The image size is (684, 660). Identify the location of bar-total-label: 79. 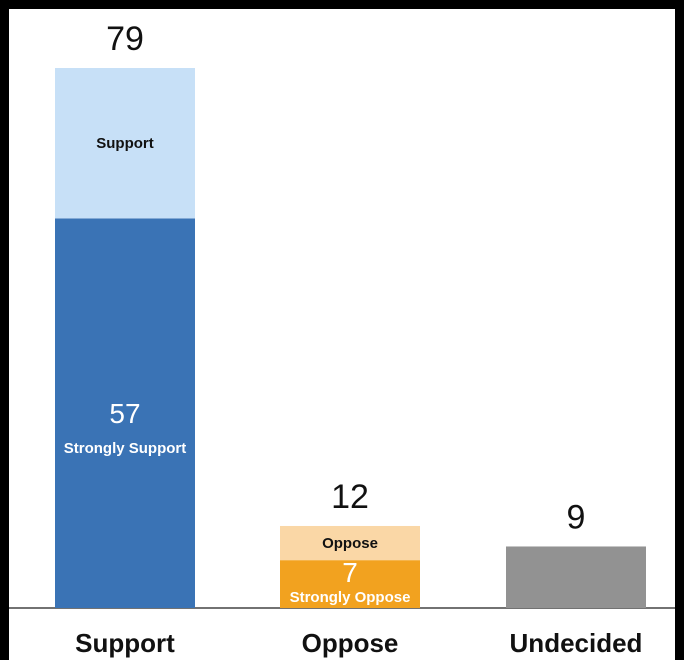
(125, 39).